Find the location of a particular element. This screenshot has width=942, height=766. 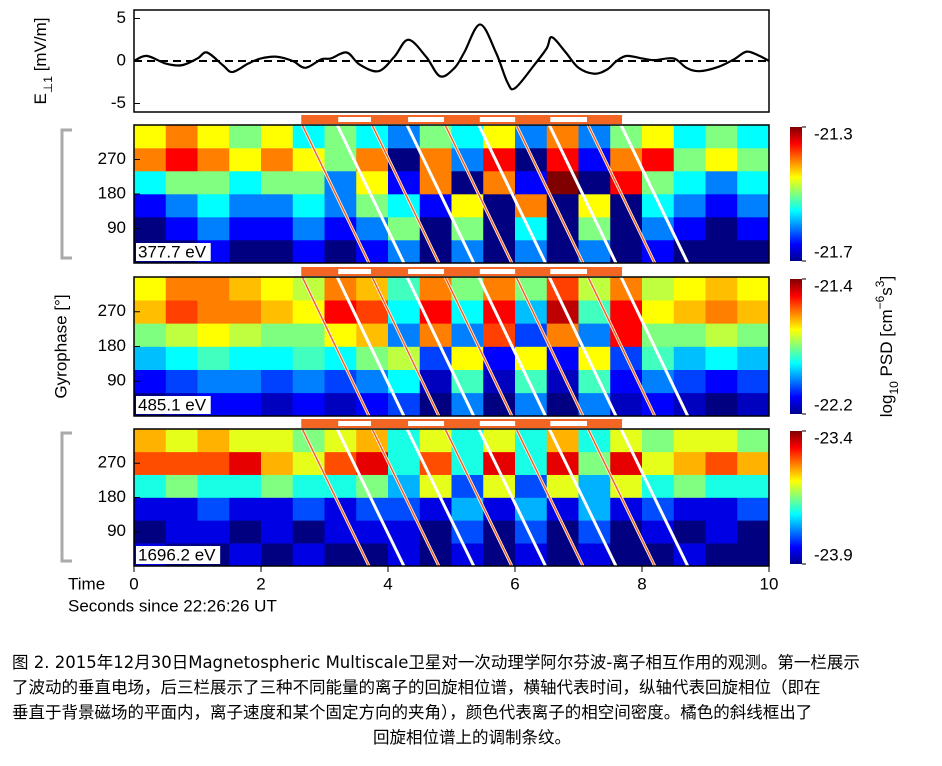

energy-label: 377.7 eV is located at coordinates (172, 251).